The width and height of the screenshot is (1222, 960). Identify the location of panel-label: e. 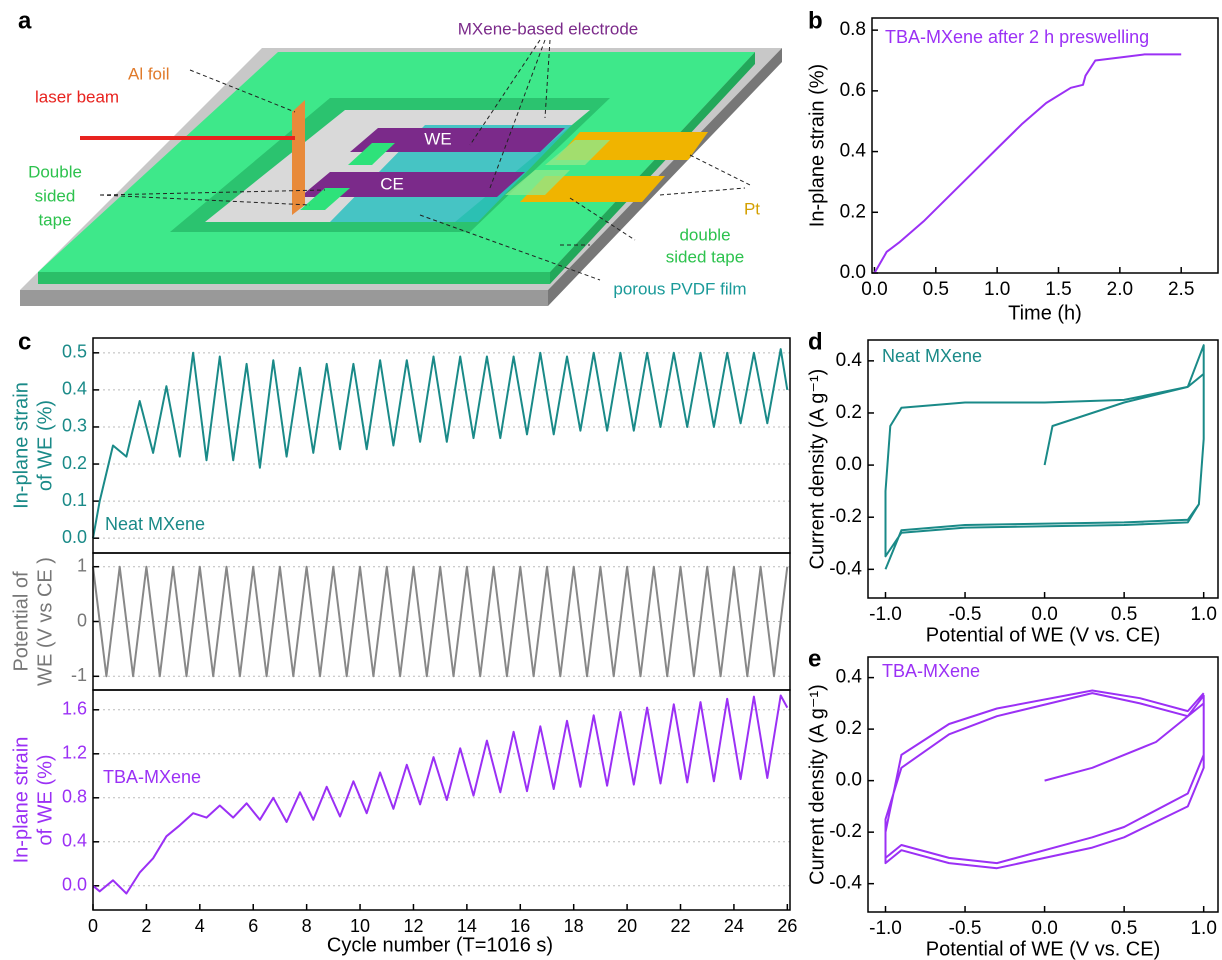
(814, 658).